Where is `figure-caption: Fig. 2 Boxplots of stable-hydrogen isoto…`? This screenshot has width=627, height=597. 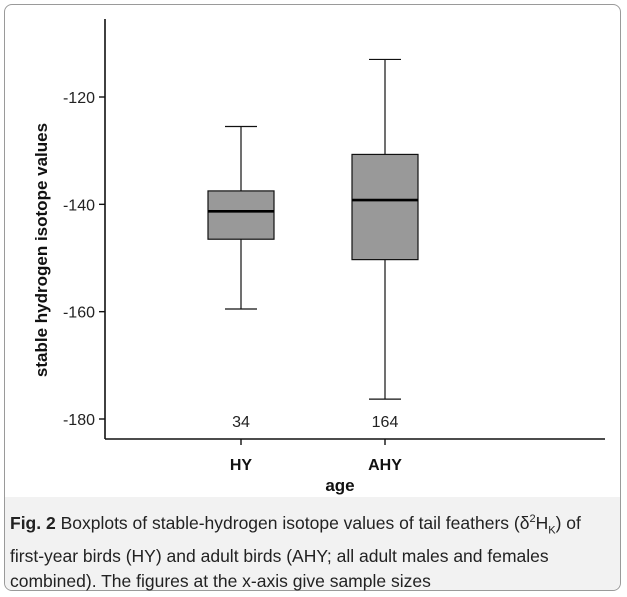 figure-caption: Fig. 2 Boxplots of stable-hydrogen isoto… is located at coordinates (312, 551).